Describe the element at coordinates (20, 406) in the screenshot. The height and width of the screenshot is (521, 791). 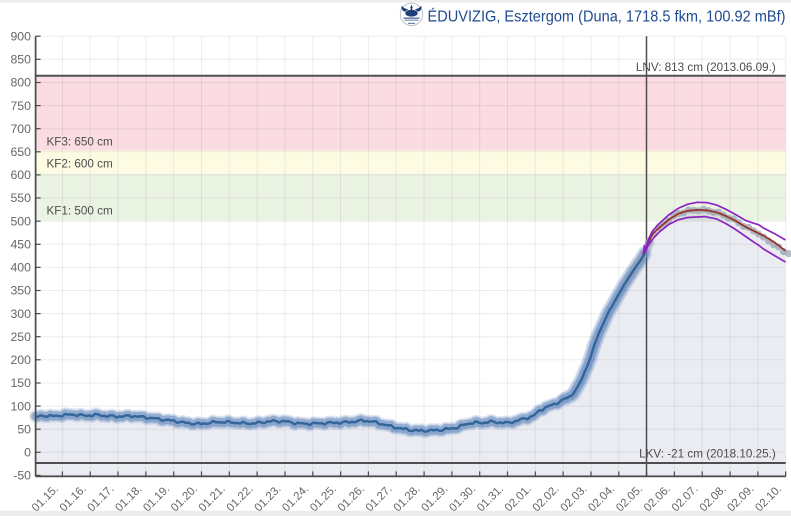
I see `svg-text: 100` at that location.